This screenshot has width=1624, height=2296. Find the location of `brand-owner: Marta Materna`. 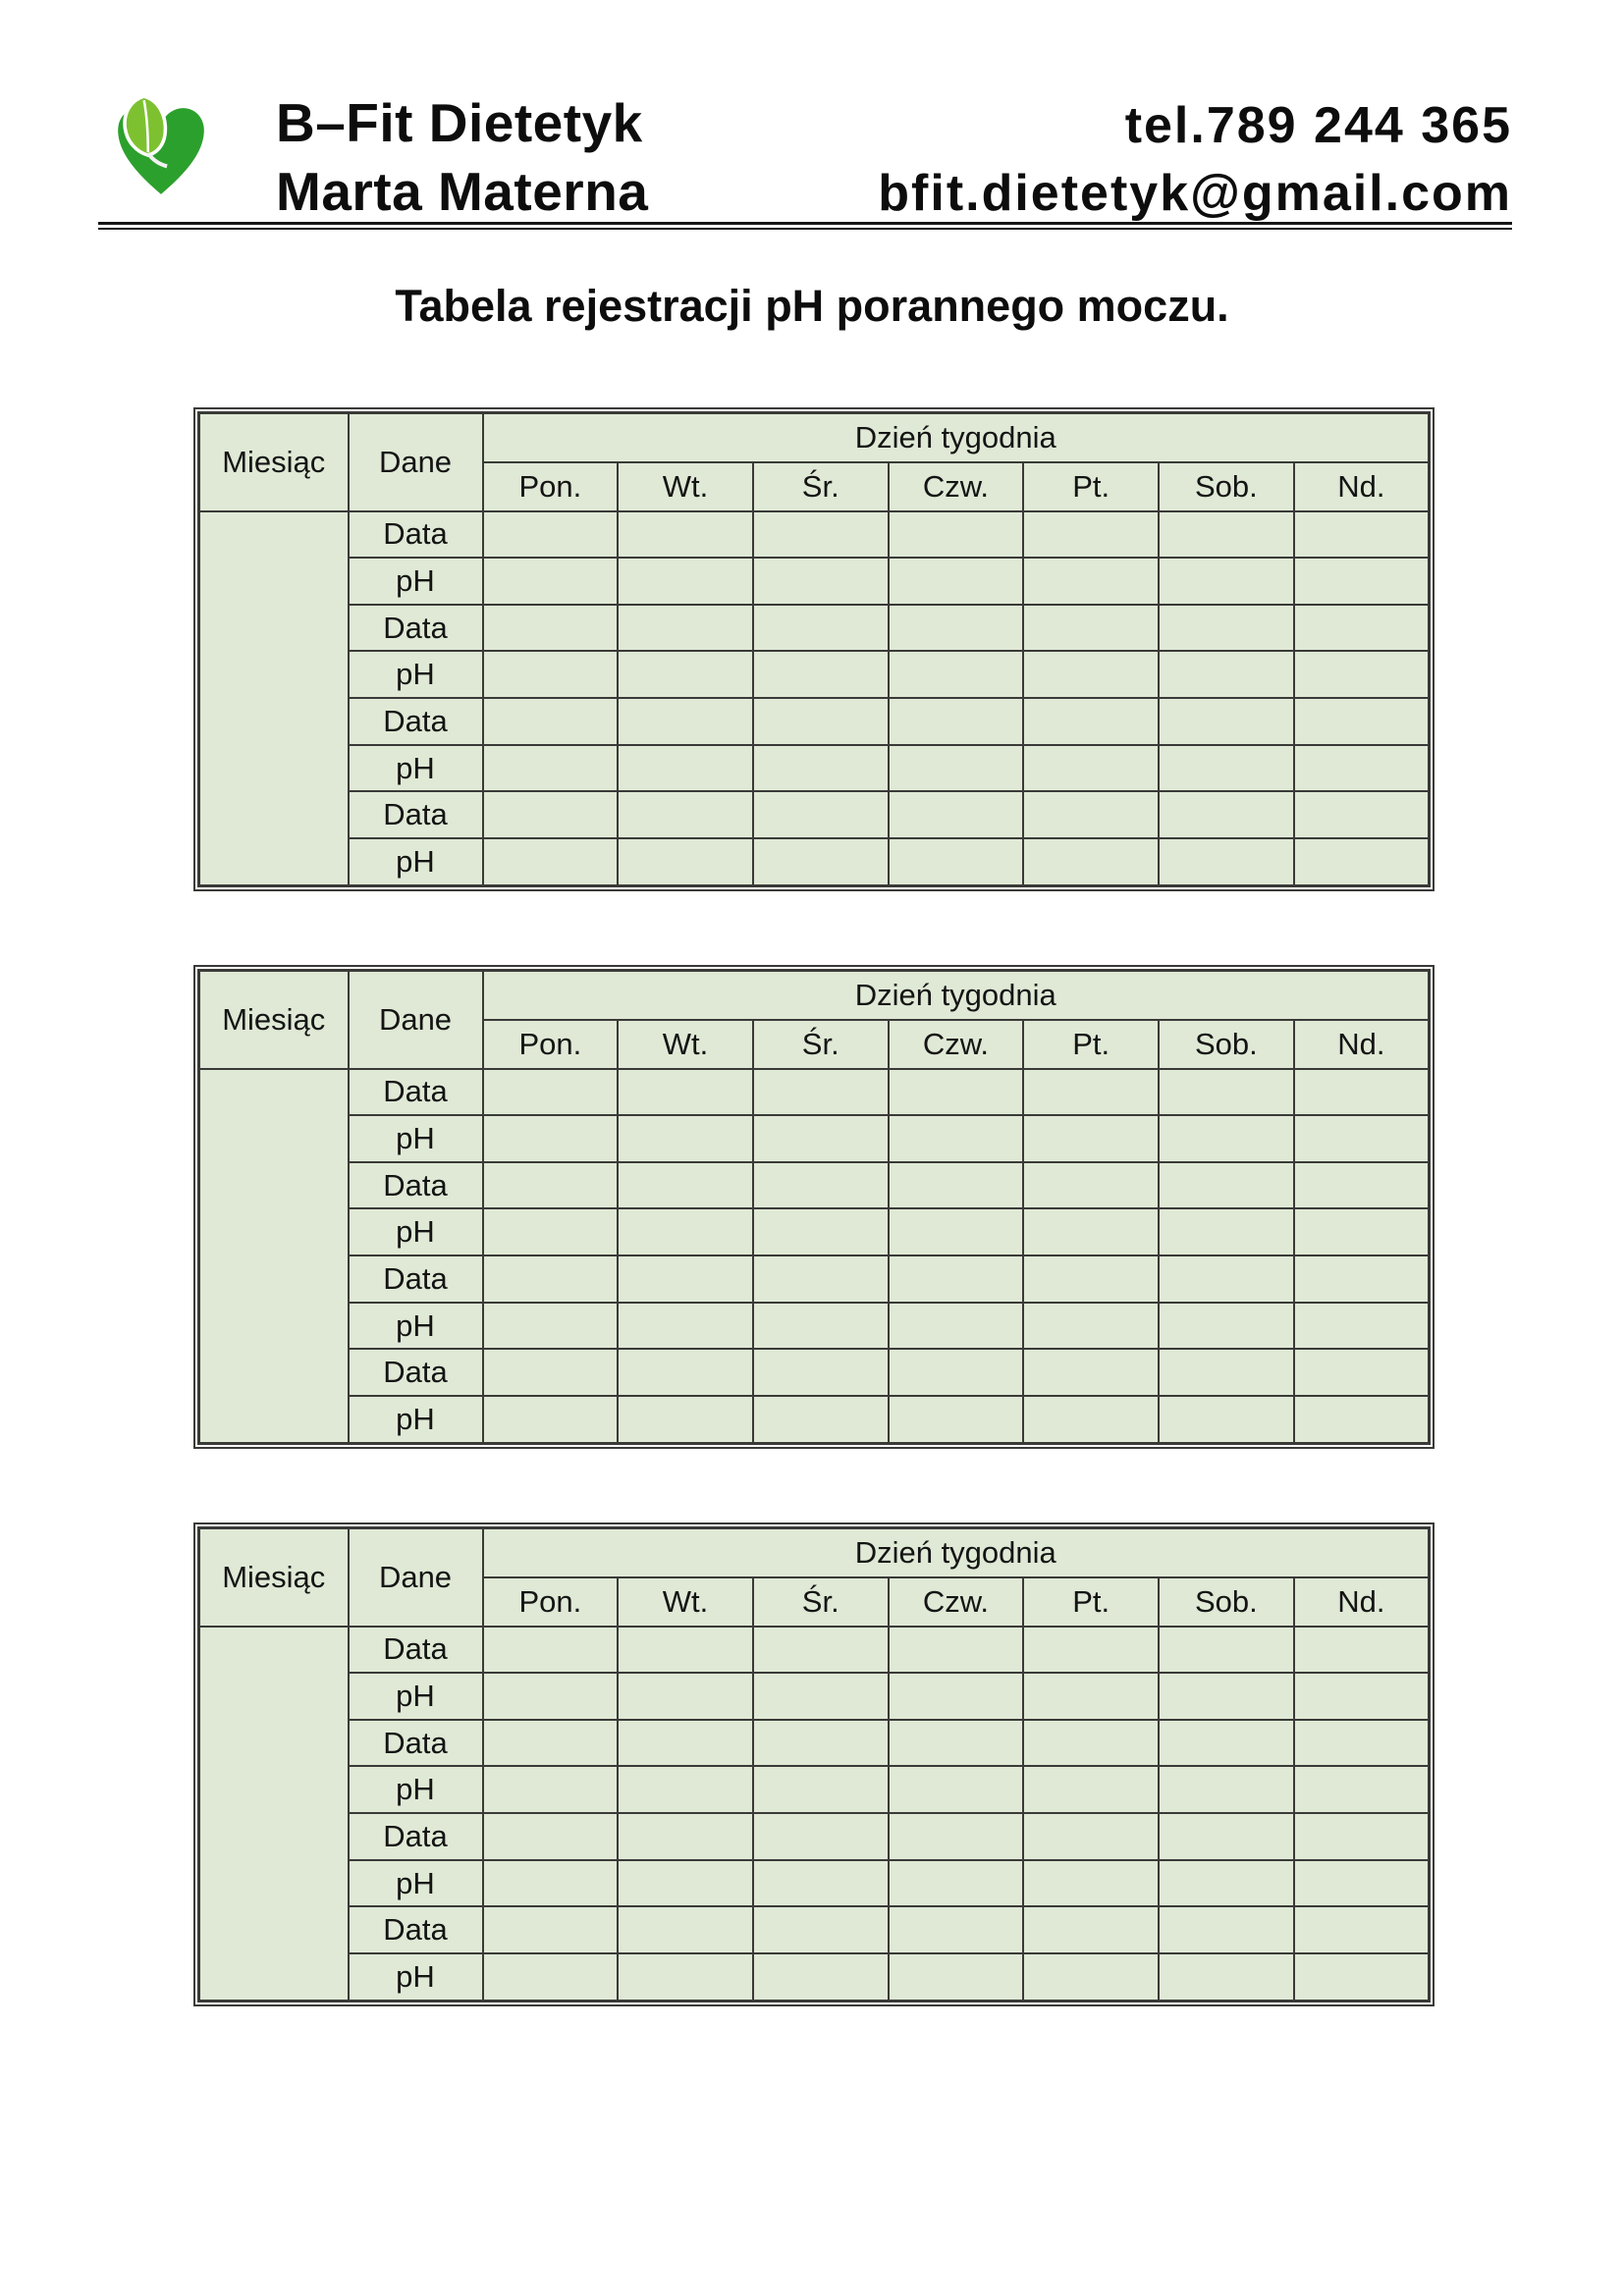

brand-owner: Marta Materna is located at coordinates (462, 191).